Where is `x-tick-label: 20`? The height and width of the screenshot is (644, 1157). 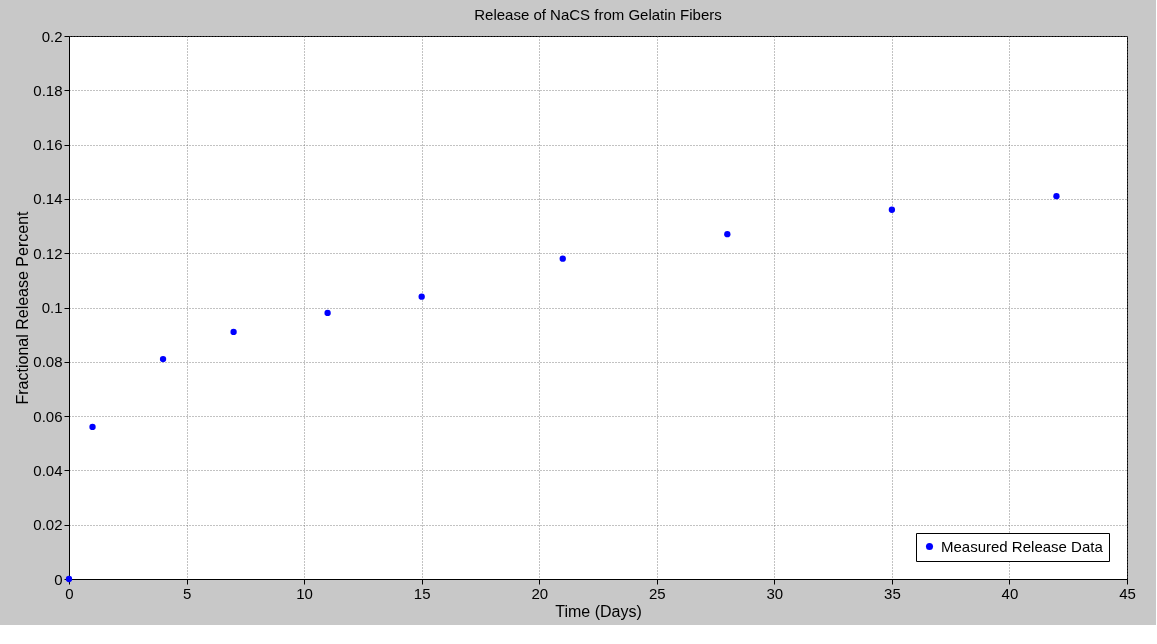 x-tick-label: 20 is located at coordinates (540, 593).